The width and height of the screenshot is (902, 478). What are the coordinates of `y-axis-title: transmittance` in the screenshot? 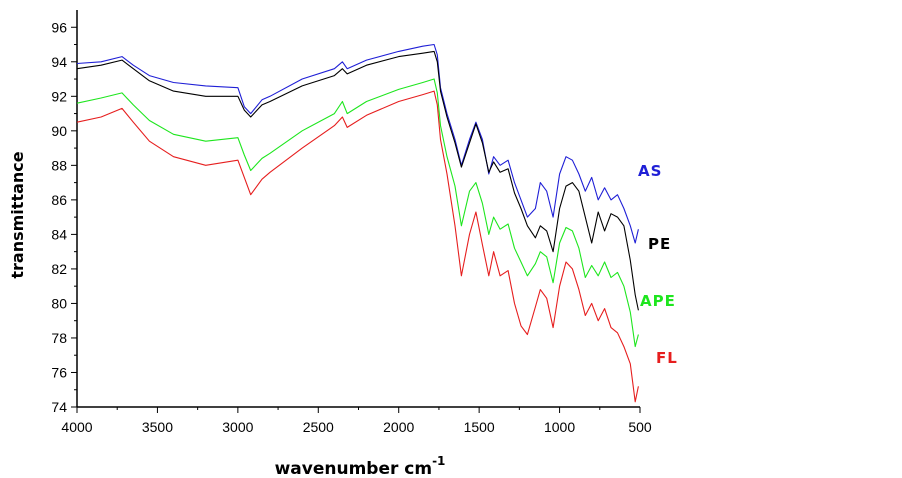 It's located at (17, 214).